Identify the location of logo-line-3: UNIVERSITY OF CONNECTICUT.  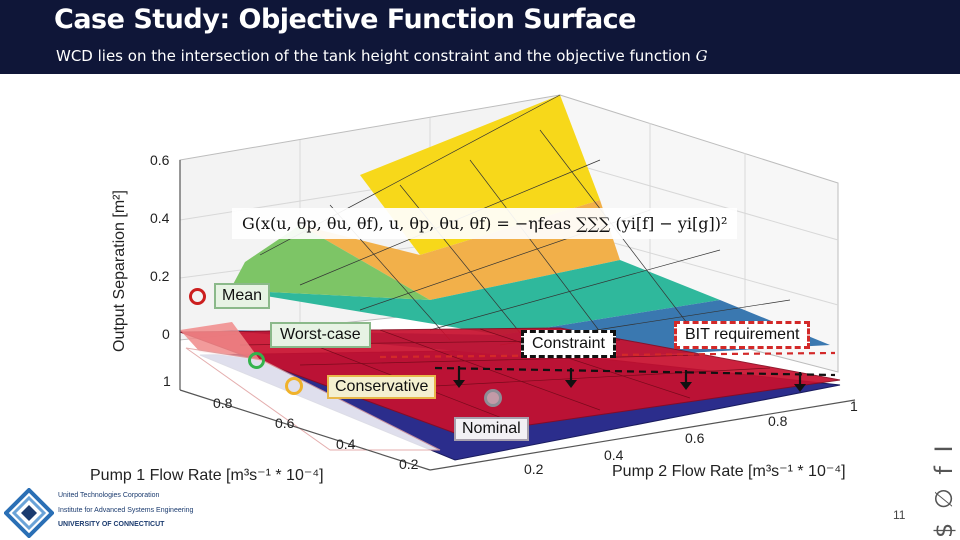
(111, 524).